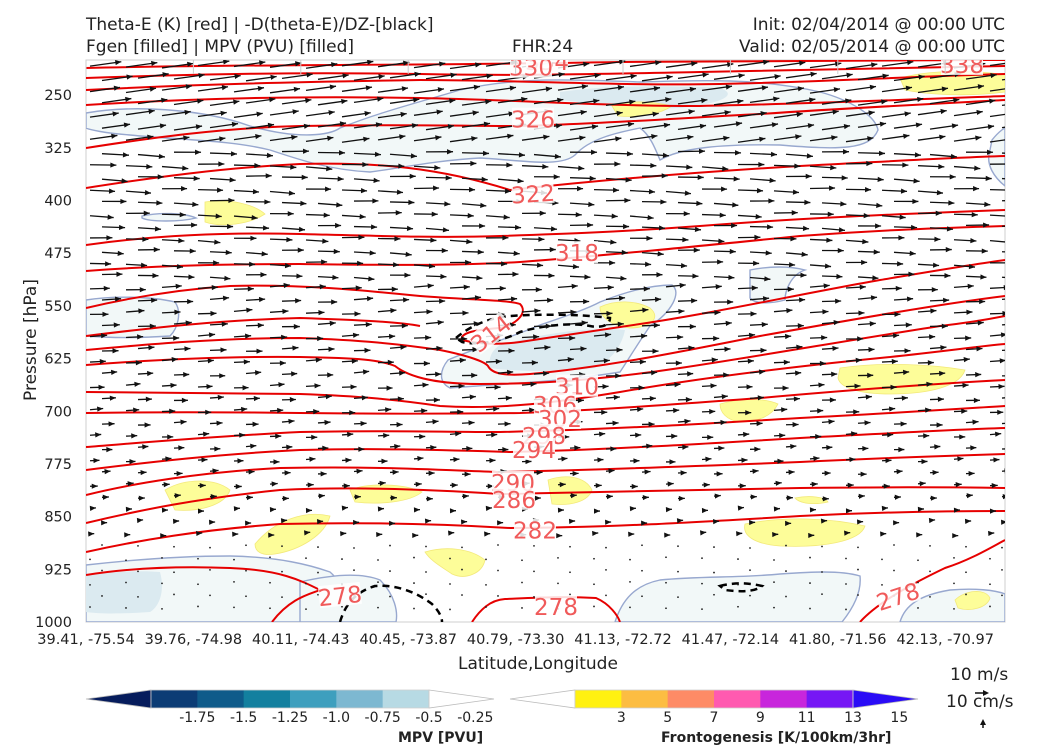  I want to click on y-tick-label: 925, so click(58, 570).